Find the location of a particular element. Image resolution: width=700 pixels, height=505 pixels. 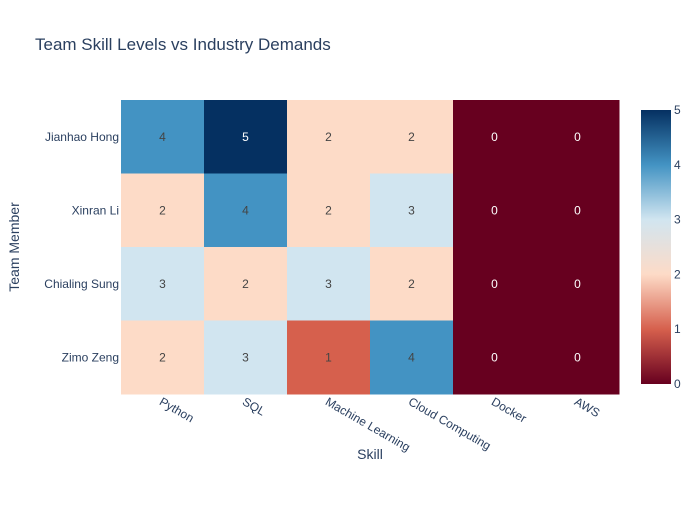

x-tick-label: AWS is located at coordinates (587, 407).